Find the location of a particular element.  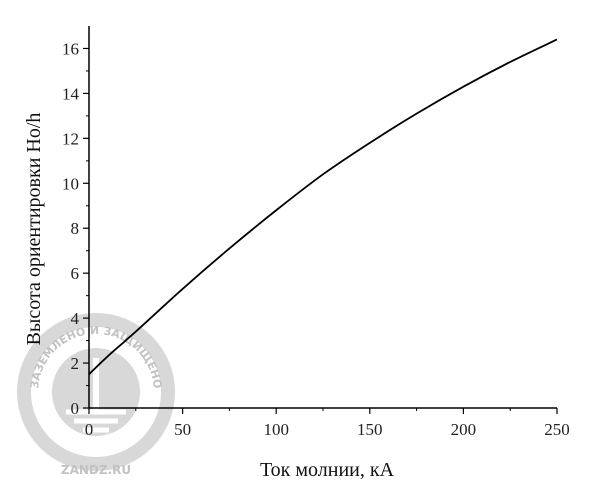

y-tick-label: 12 is located at coordinates (70, 138).